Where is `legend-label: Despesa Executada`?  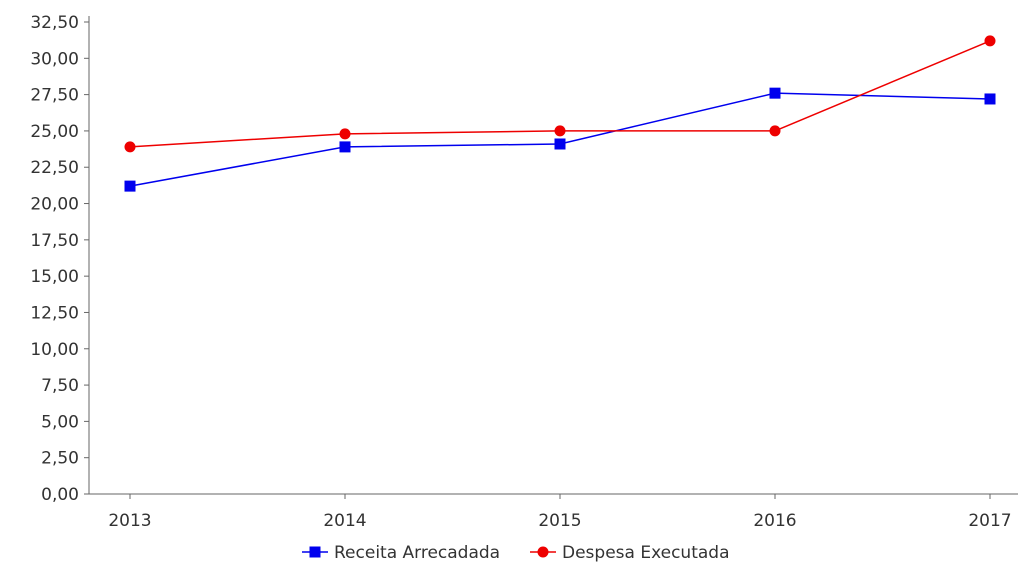 legend-label: Despesa Executada is located at coordinates (646, 553).